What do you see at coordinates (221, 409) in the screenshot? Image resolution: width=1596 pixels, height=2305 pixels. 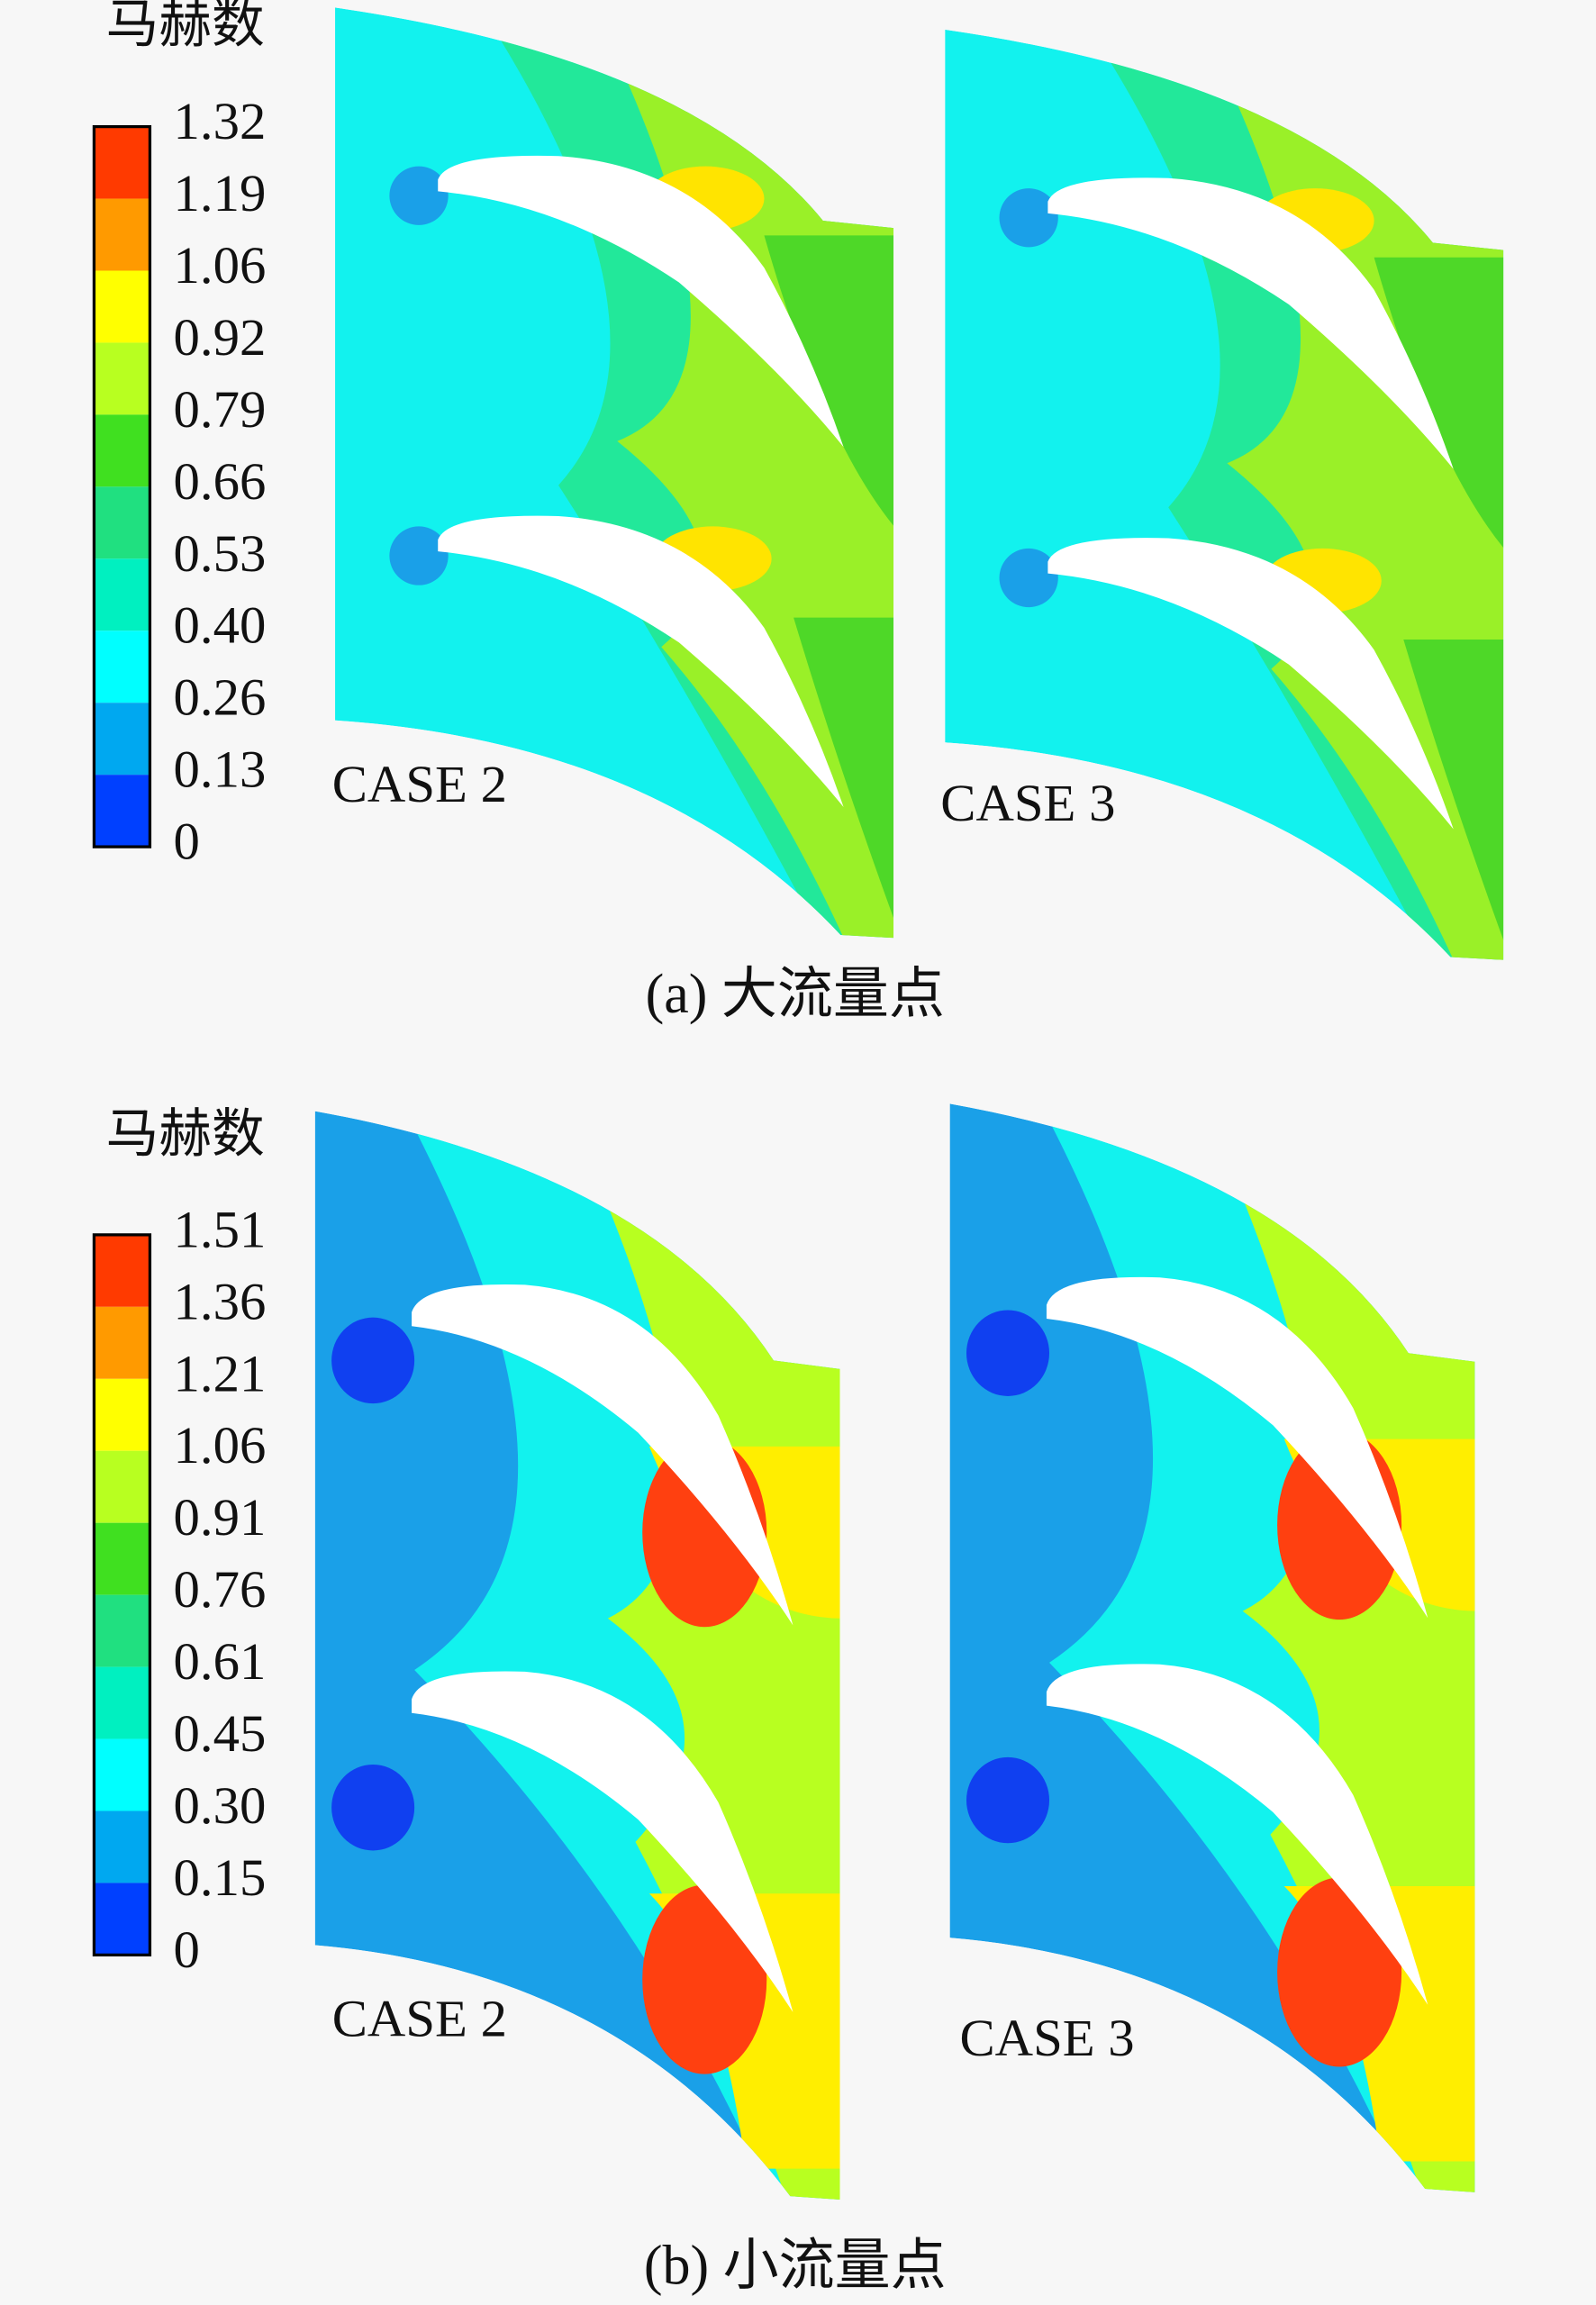 I see `colorbar-tick-label: 0.79` at bounding box center [221, 409].